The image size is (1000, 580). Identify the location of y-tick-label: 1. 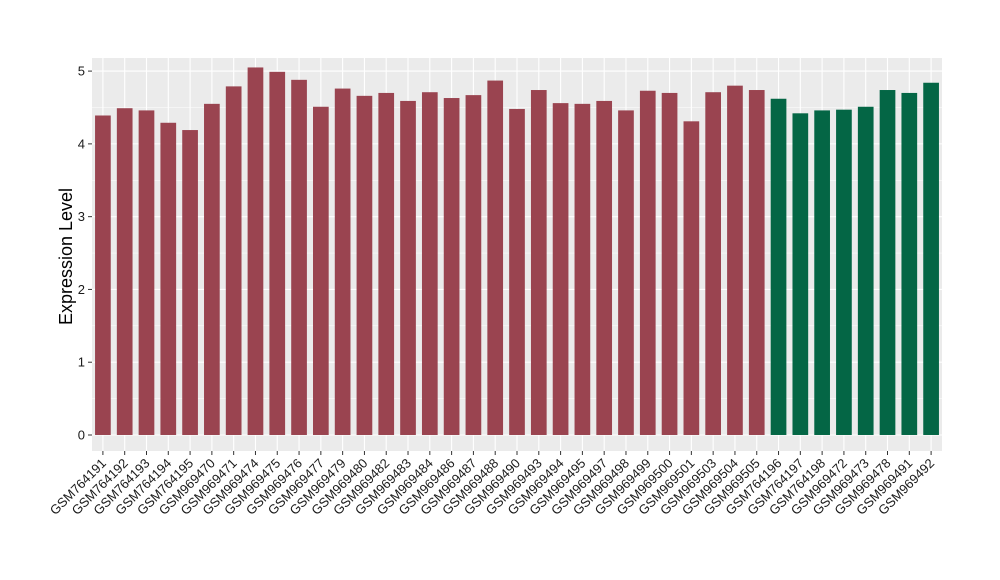
(81, 362).